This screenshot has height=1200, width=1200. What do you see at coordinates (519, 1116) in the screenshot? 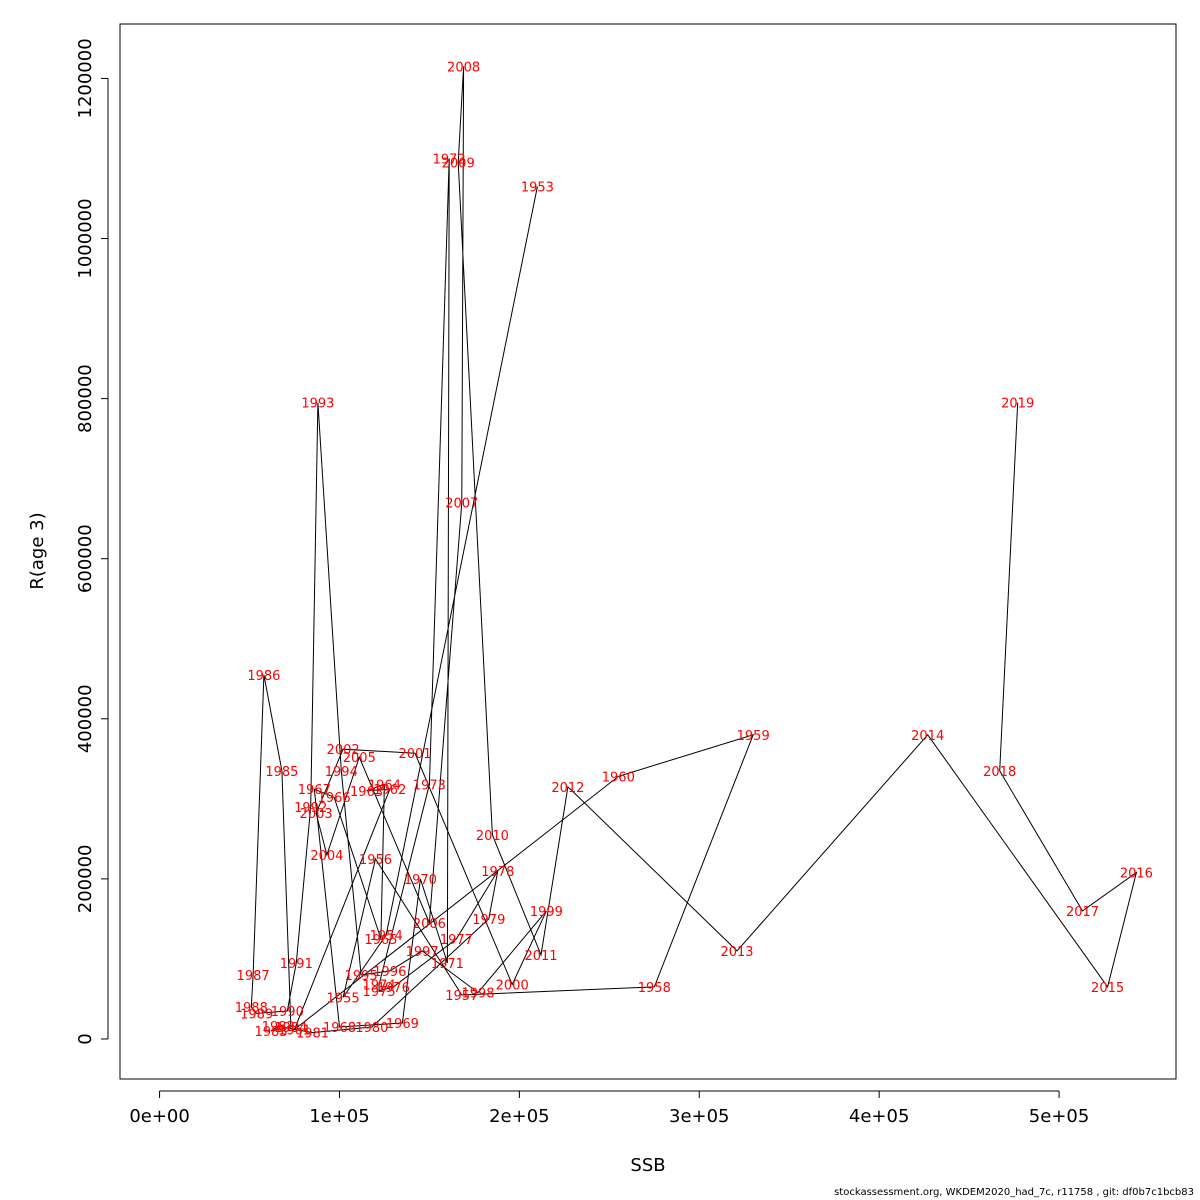
I see `x-tick-label: 2e+05` at bounding box center [519, 1116].